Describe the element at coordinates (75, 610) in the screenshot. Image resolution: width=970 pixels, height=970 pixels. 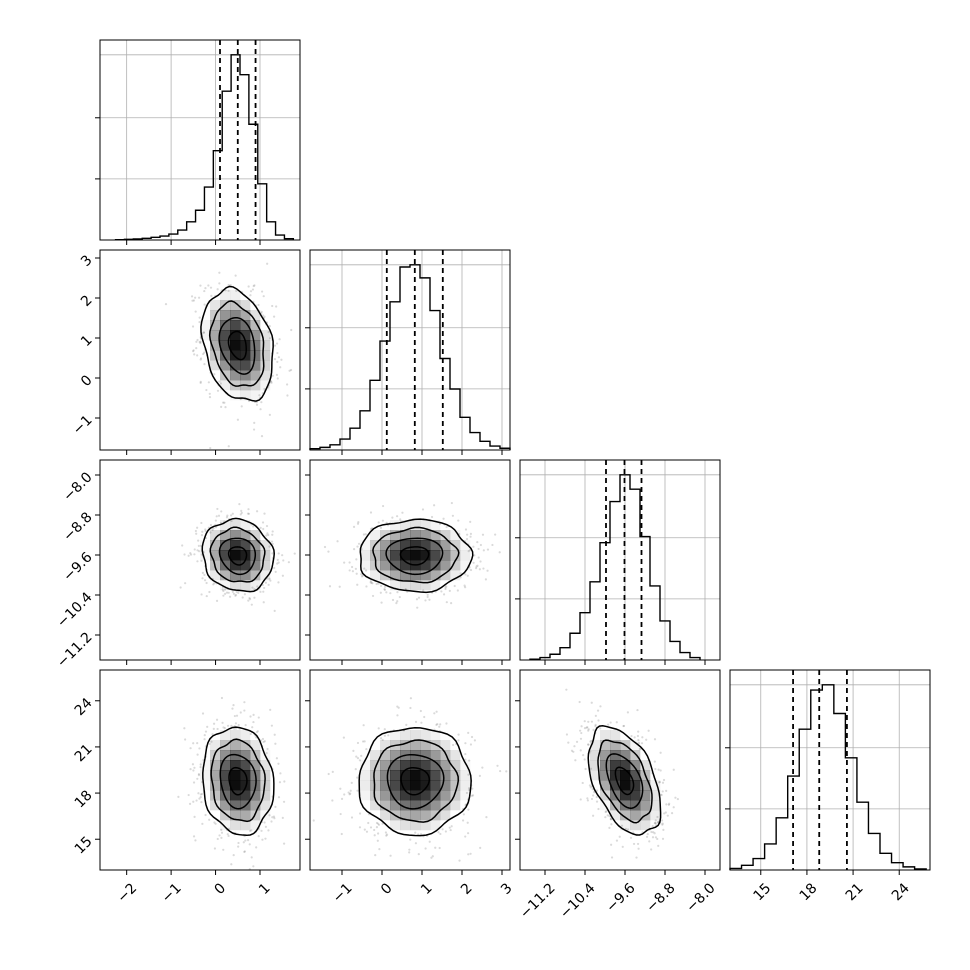
I see `y-tick-label: −10.4` at that location.